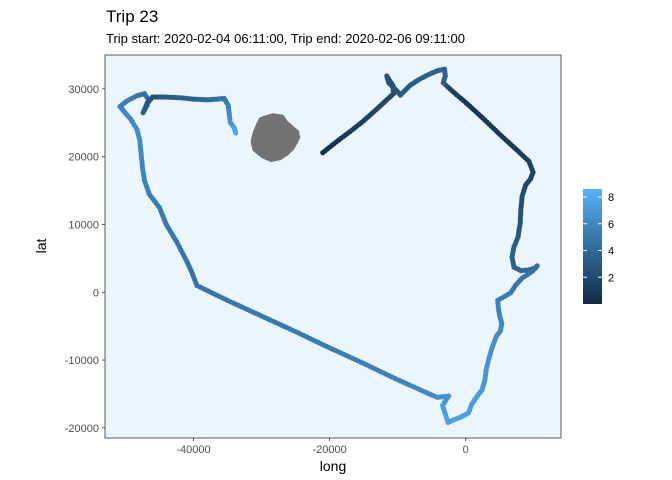 The width and height of the screenshot is (672, 480). What do you see at coordinates (83, 158) in the screenshot?
I see `y-tick-label: 20000` at bounding box center [83, 158].